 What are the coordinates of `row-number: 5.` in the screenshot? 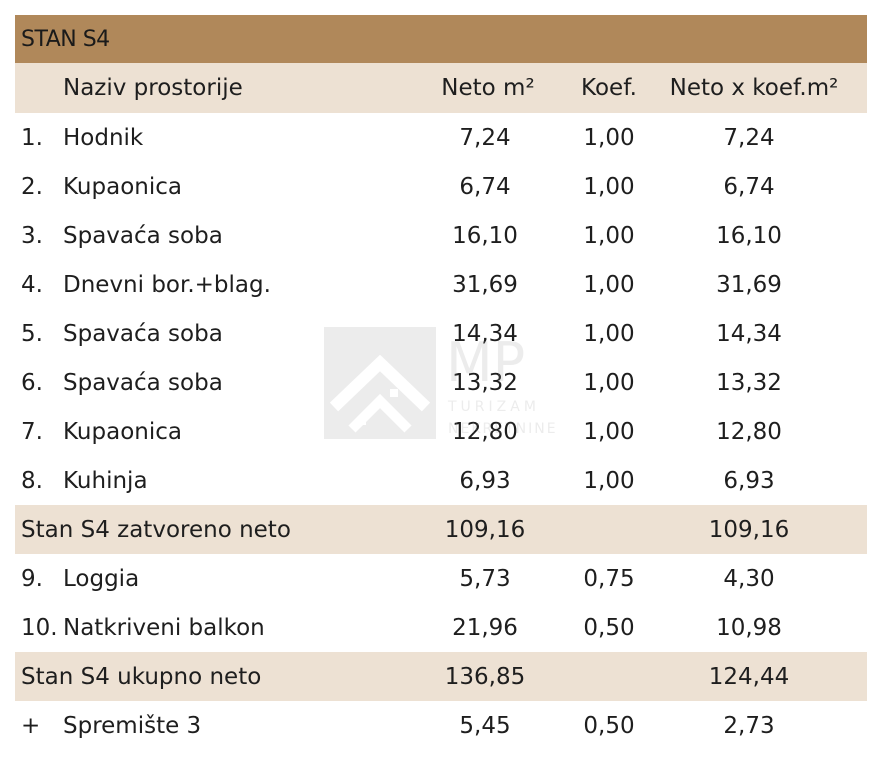 It's located at (32, 333).